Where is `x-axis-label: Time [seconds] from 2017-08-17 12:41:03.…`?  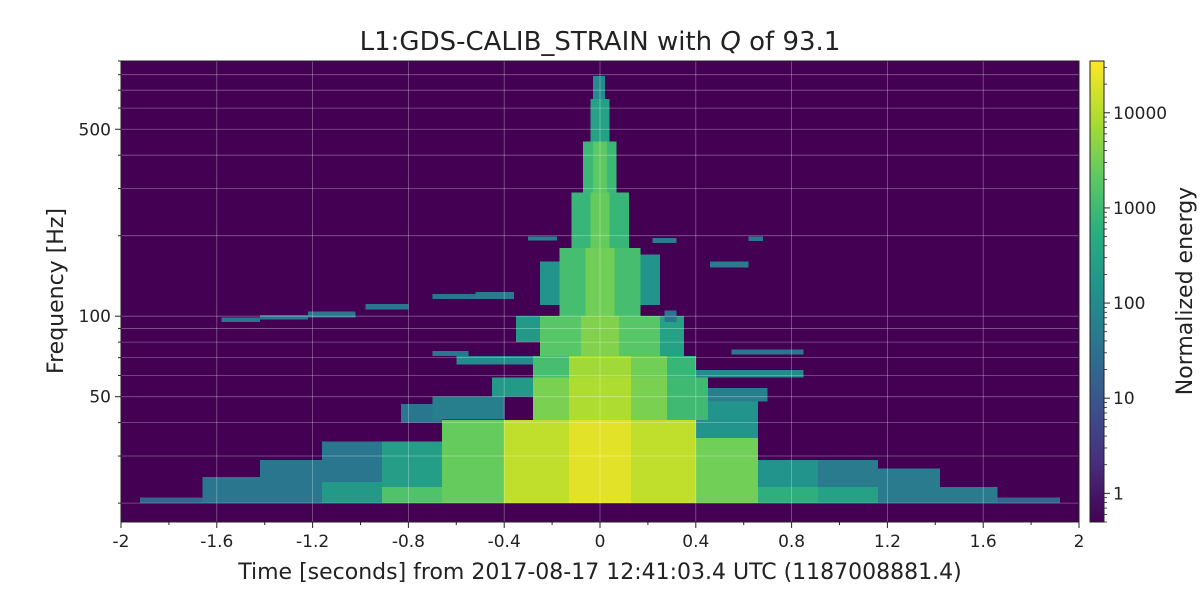 x-axis-label: Time [seconds] from 2017-08-17 12:41:03.… is located at coordinates (599, 572).